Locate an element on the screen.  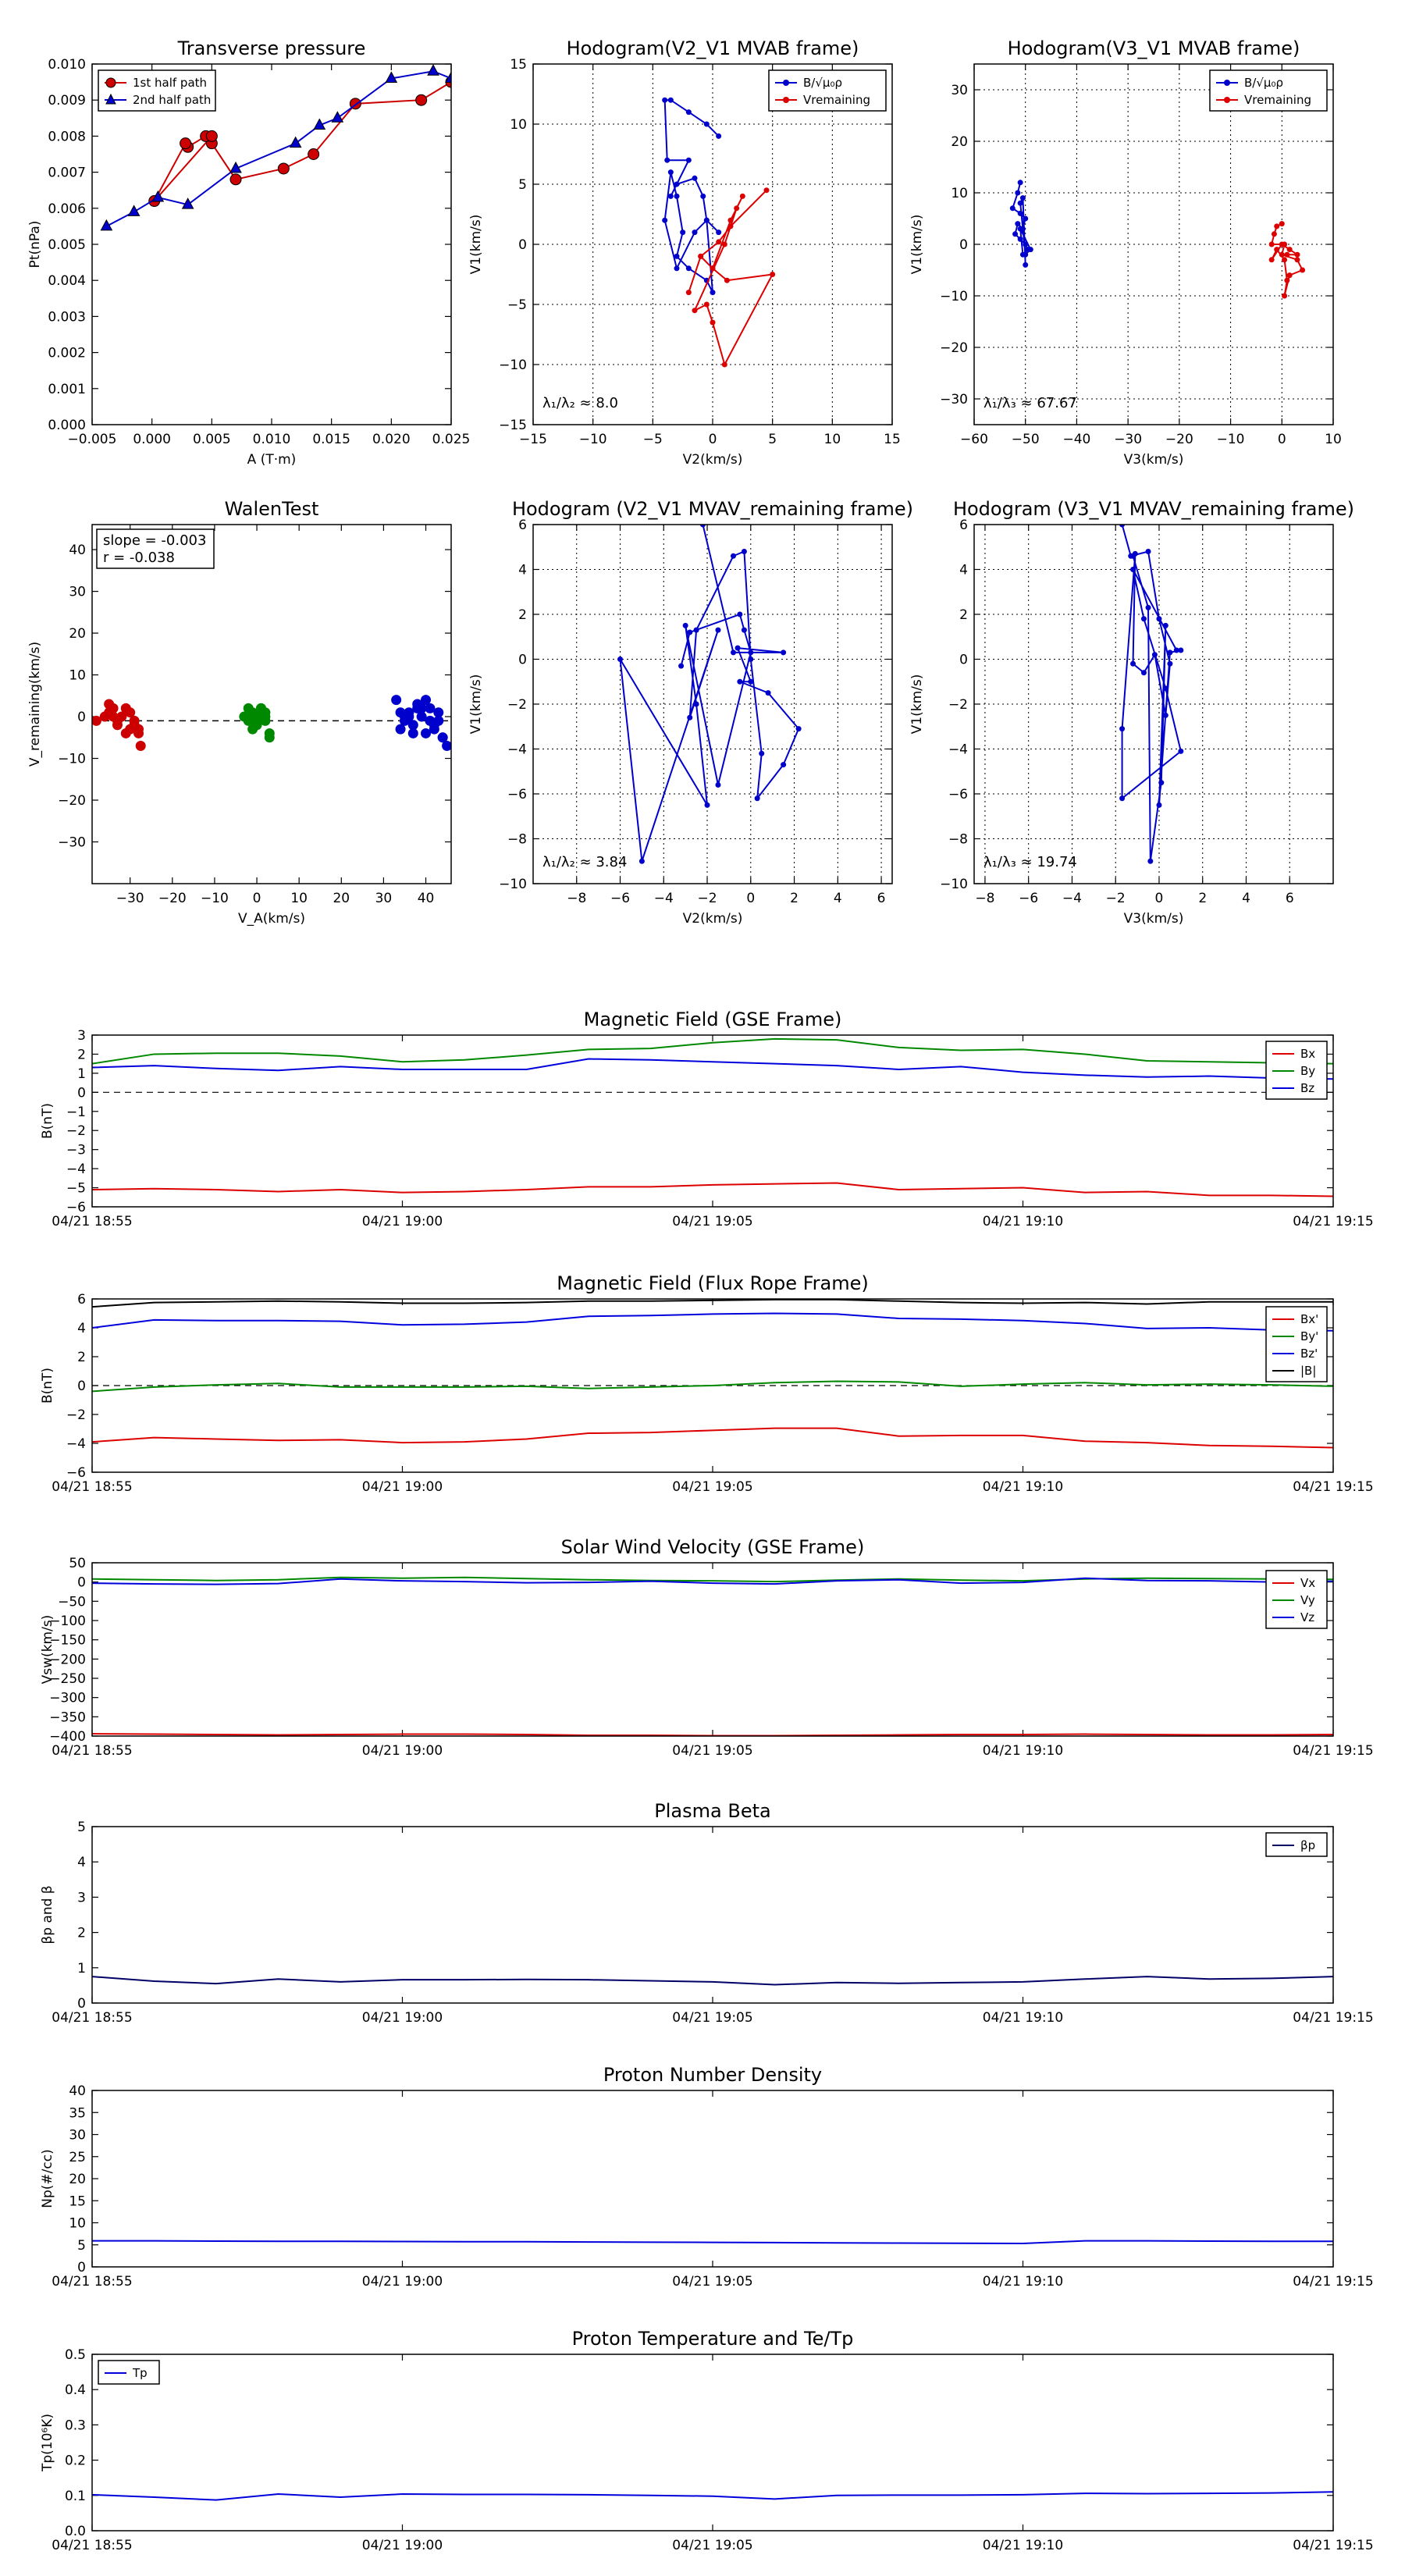
y-tick-label: 0.004 is located at coordinates (67, 281).